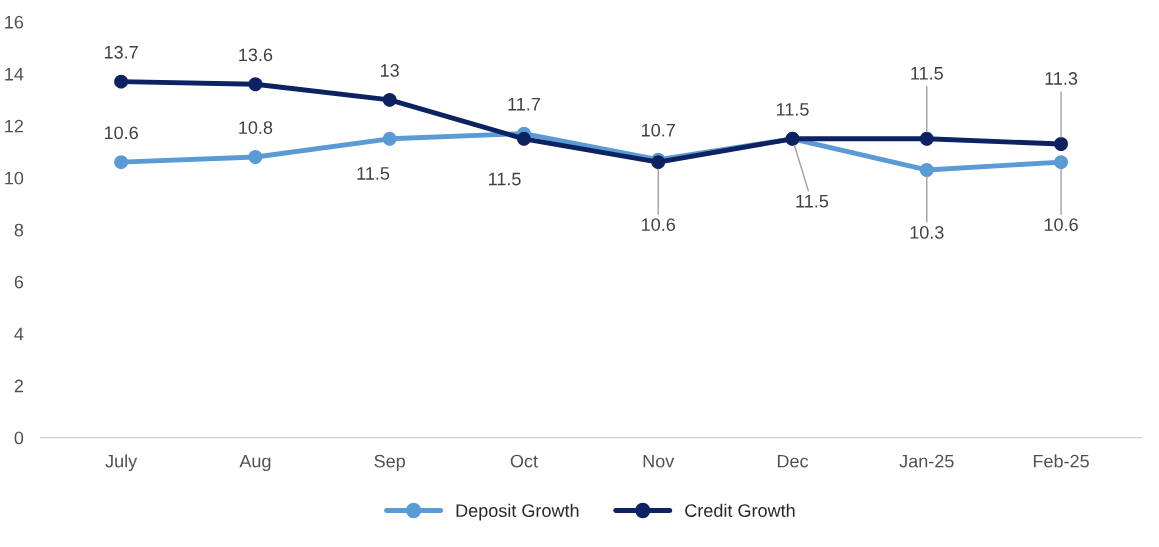 The height and width of the screenshot is (547, 1159). What do you see at coordinates (256, 55) in the screenshot?
I see `data-label: 13.6` at bounding box center [256, 55].